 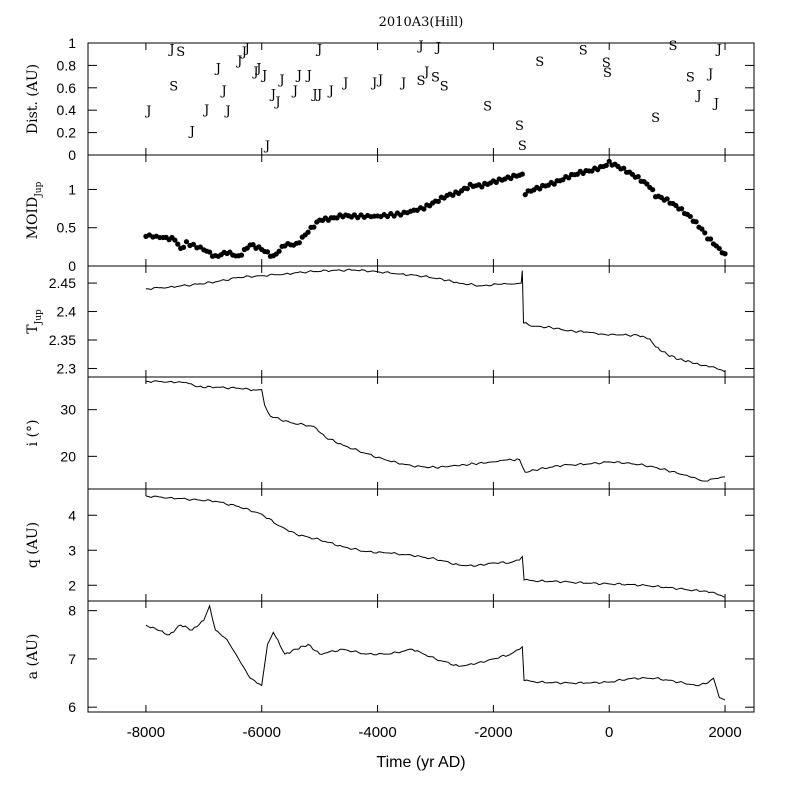 What do you see at coordinates (33, 657) in the screenshot?
I see `y-axis-label-a: a (AU)` at bounding box center [33, 657].